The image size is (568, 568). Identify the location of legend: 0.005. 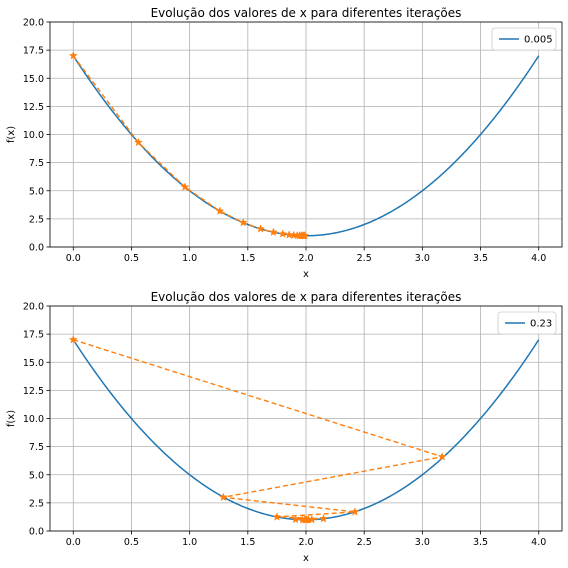
(524, 39).